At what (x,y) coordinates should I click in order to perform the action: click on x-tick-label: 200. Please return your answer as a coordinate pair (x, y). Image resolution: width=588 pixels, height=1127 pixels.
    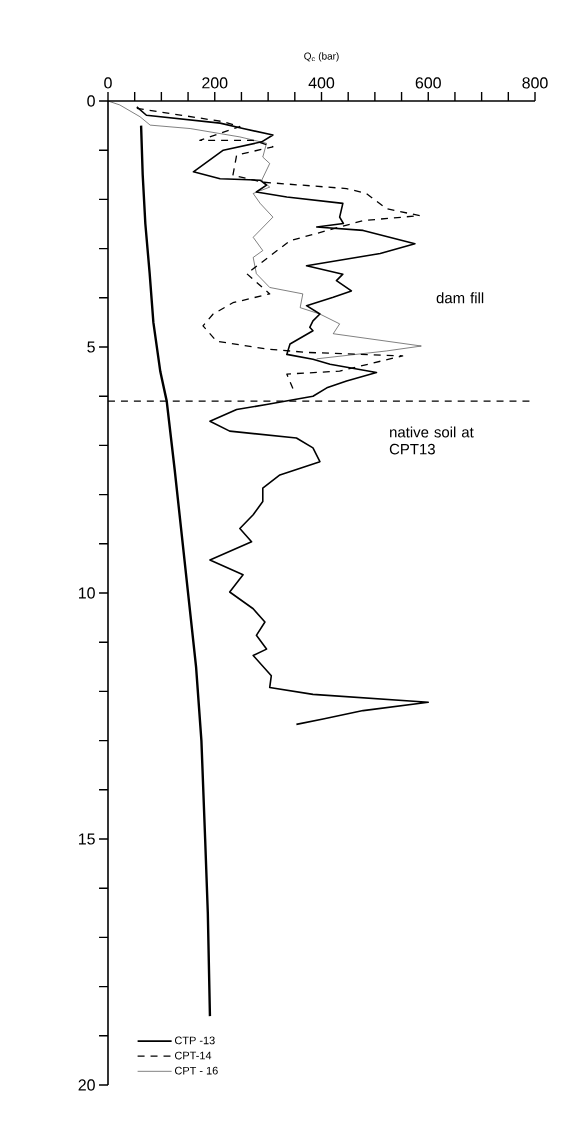
    Looking at the image, I should click on (215, 83).